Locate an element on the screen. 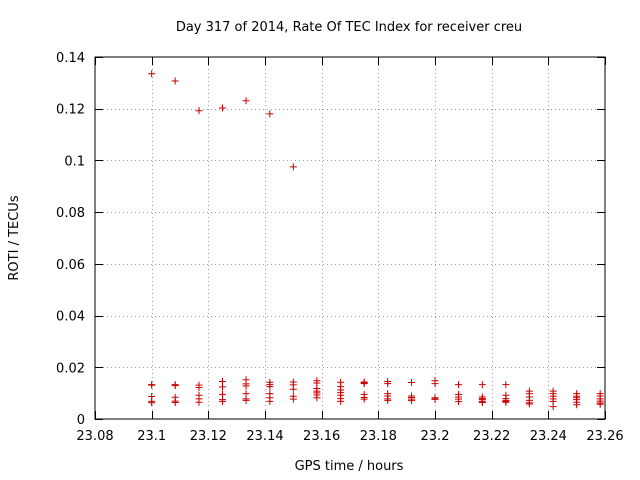 The height and width of the screenshot is (480, 640). x-tick-label: 23.1 is located at coordinates (151, 436).